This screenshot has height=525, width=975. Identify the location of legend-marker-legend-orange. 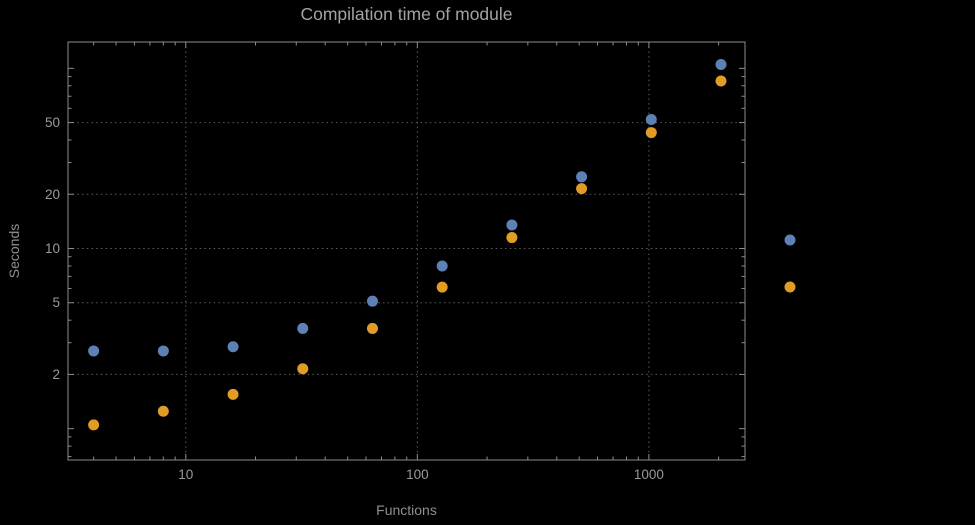
(790, 287).